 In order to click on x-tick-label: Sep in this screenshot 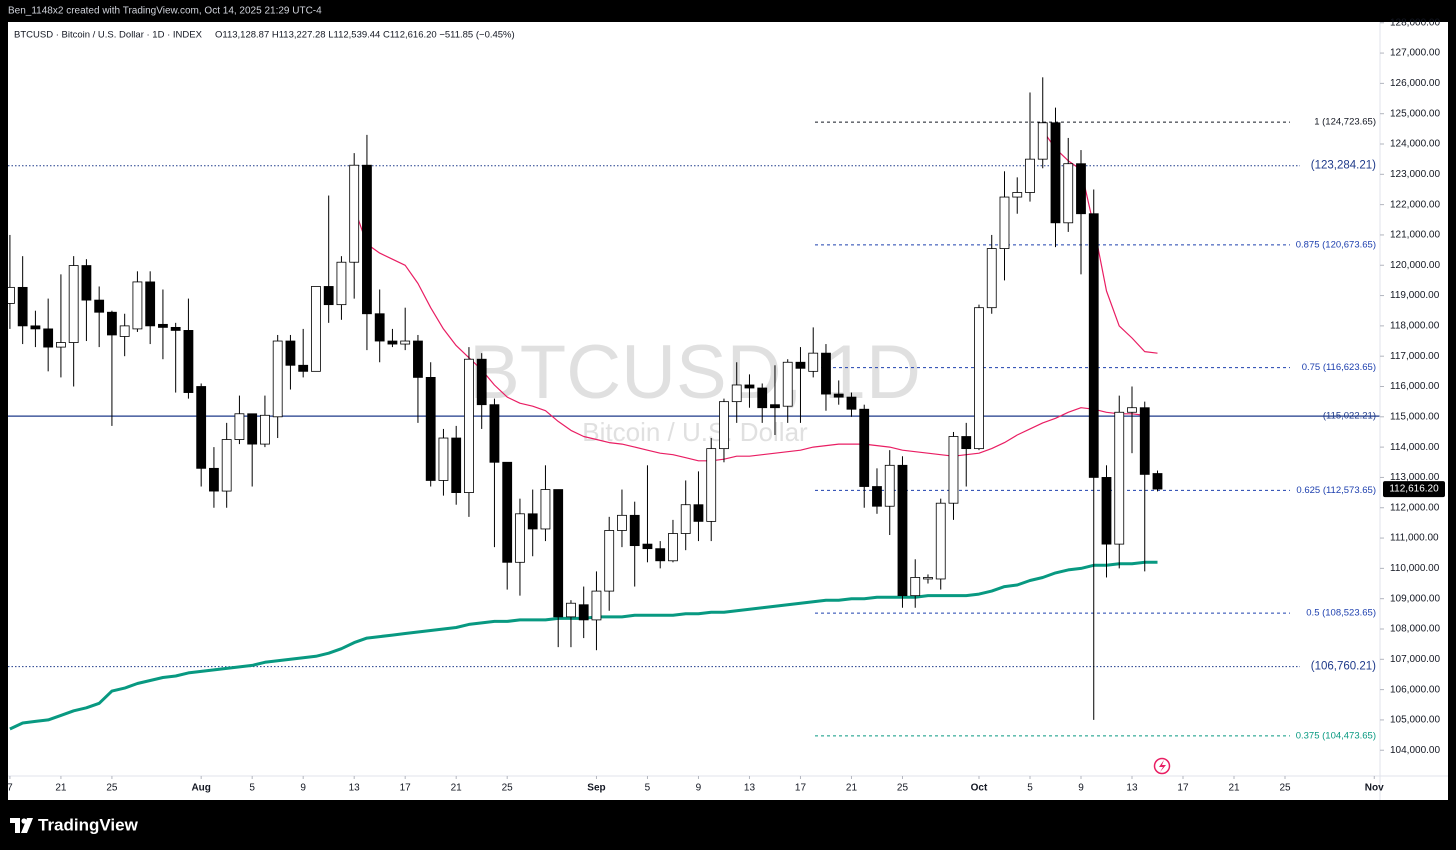, I will do `click(596, 788)`.